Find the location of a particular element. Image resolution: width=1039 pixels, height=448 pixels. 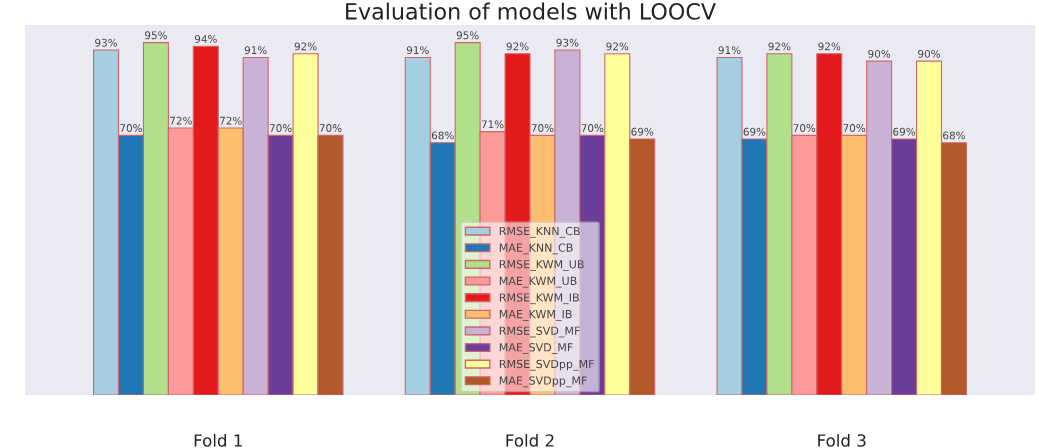

legend-label: MAE_SVDpp_MF is located at coordinates (543, 382).